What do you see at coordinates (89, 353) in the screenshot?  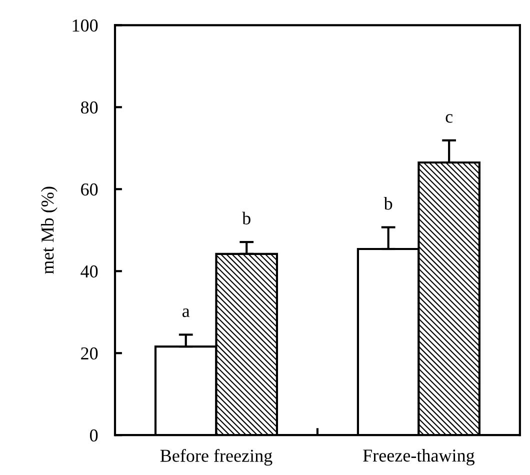 I see `y-tick-label: 20` at bounding box center [89, 353].